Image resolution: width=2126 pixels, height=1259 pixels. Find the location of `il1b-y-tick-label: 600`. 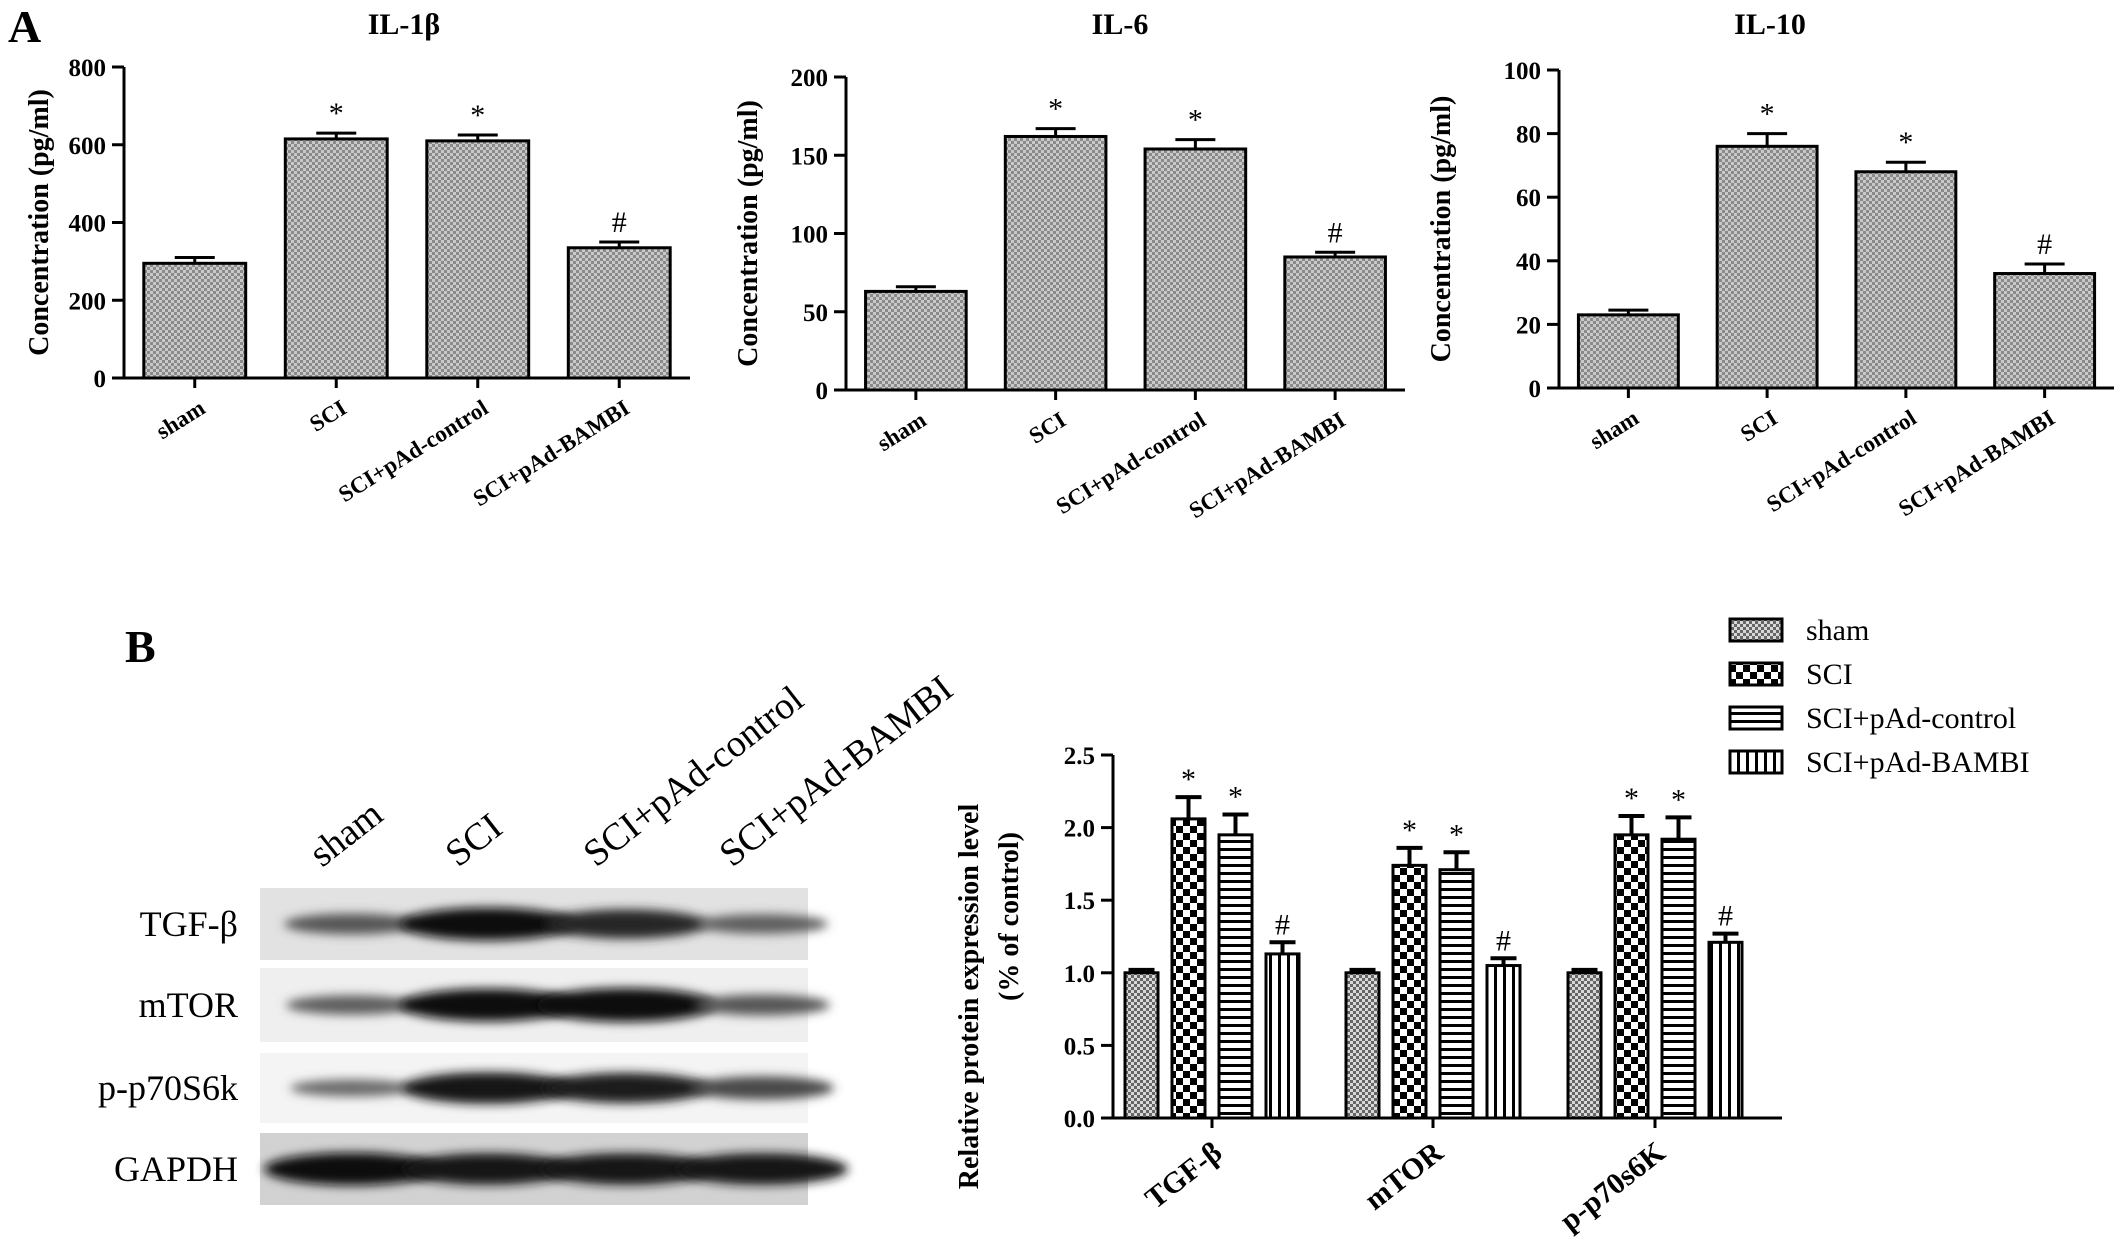

il1b-y-tick-label: 600 is located at coordinates (88, 146).